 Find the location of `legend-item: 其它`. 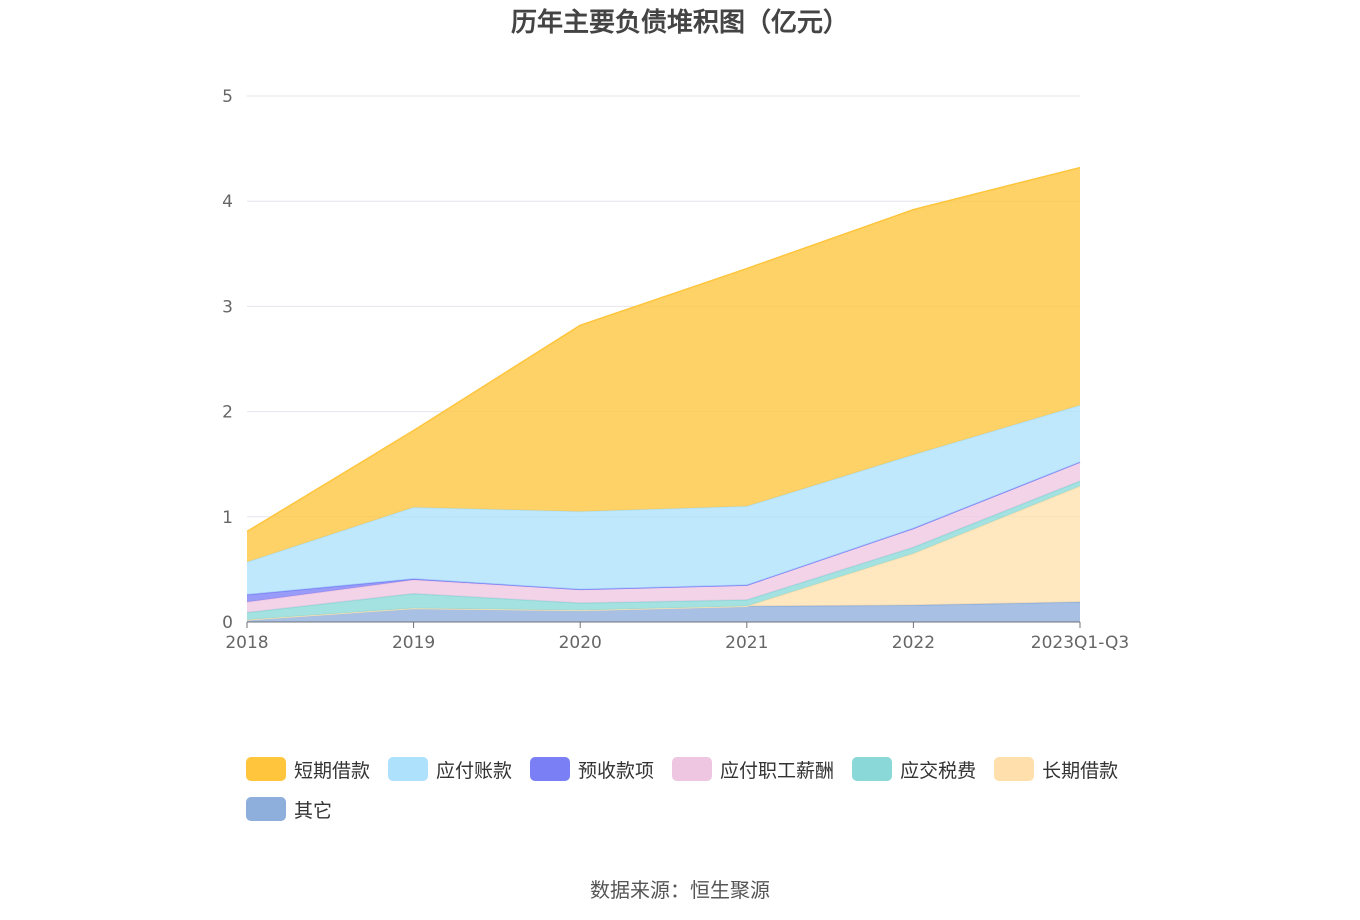

legend-item: 其它 is located at coordinates (289, 809).